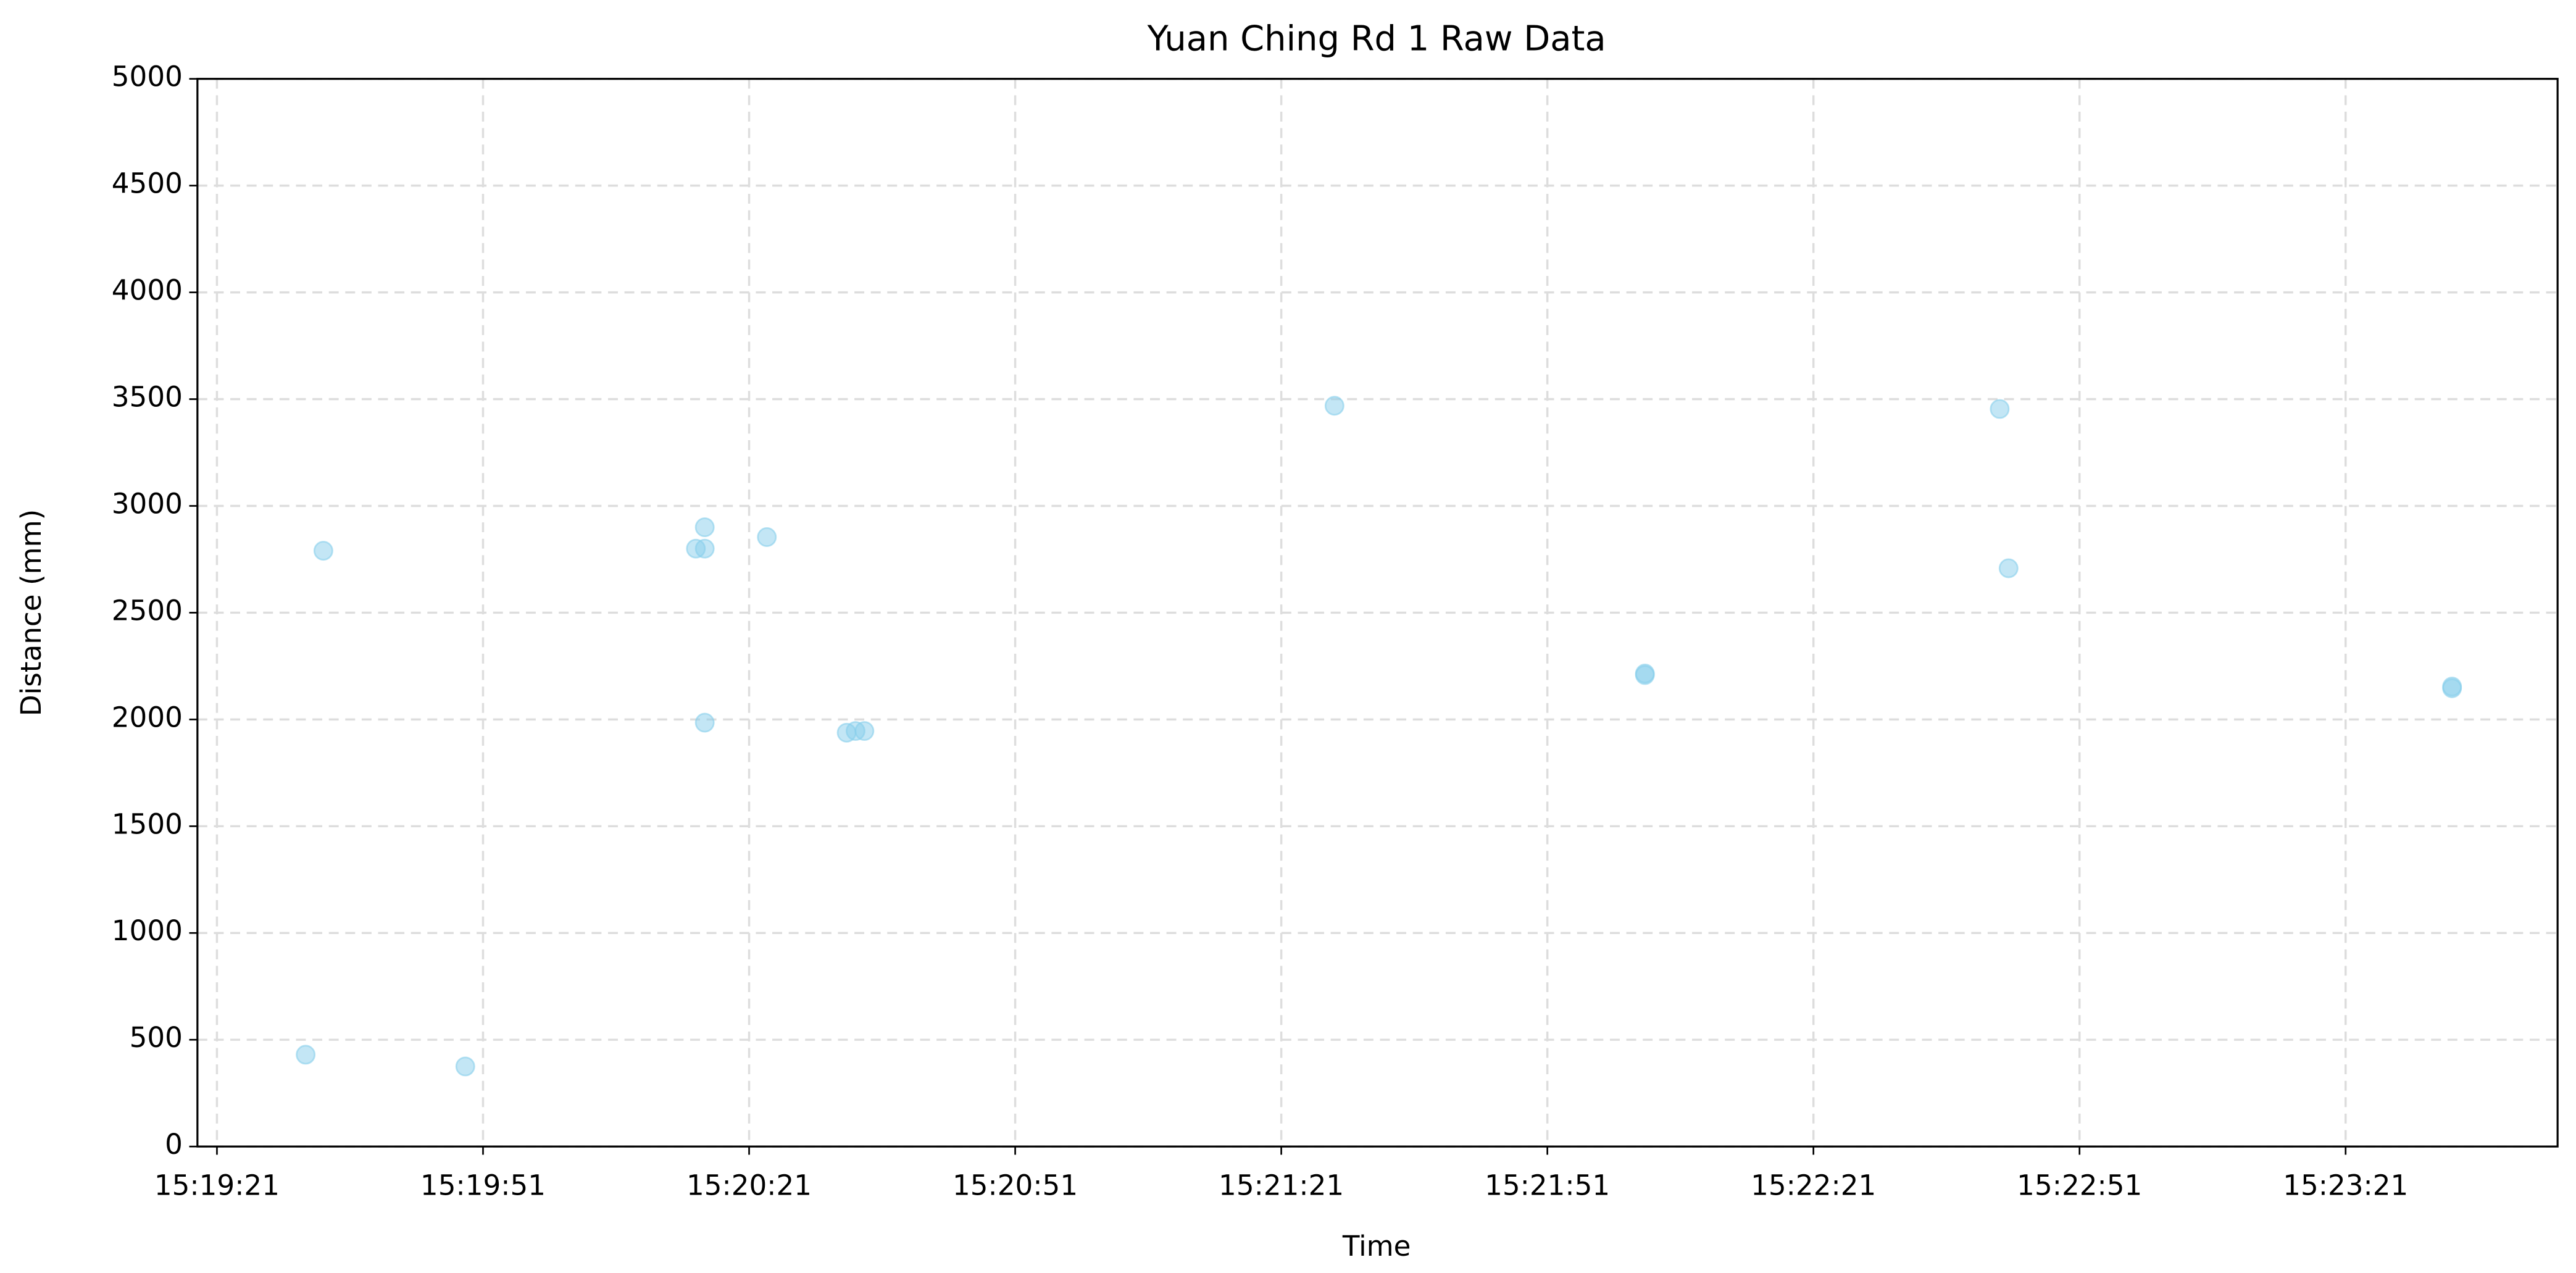 This screenshot has width=2576, height=1273. I want to click on y-tick-label: 3500, so click(147, 397).